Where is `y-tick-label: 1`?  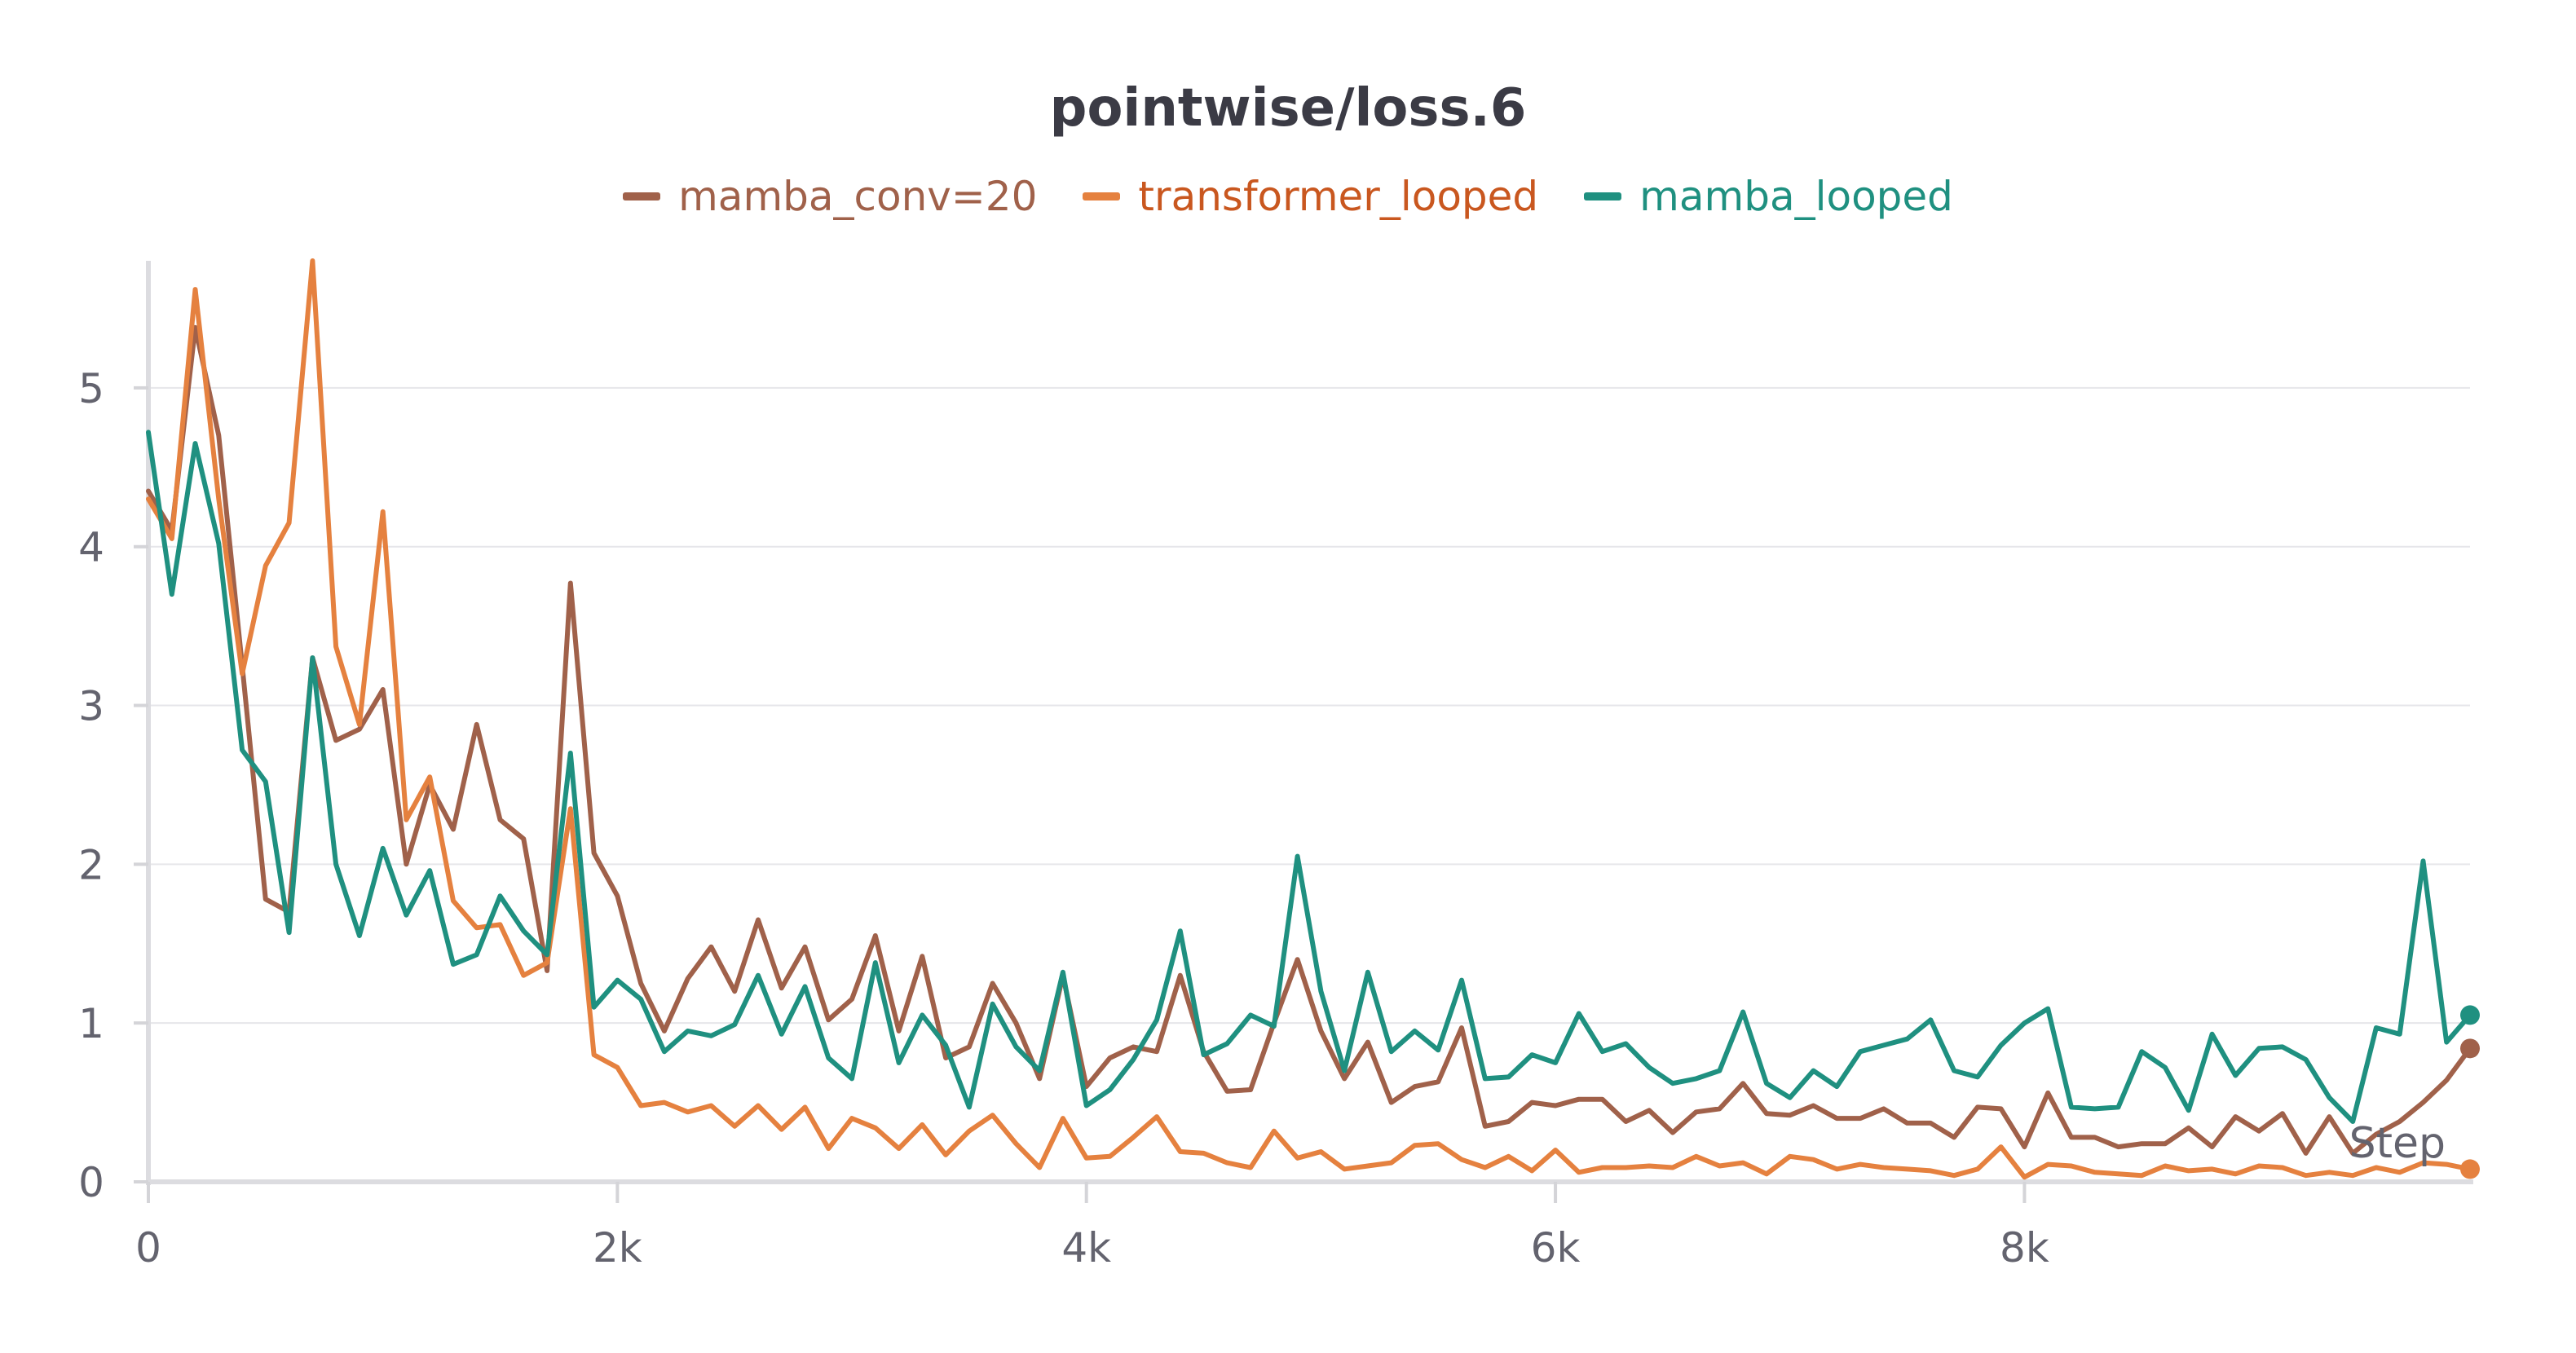 y-tick-label: 1 is located at coordinates (91, 1023).